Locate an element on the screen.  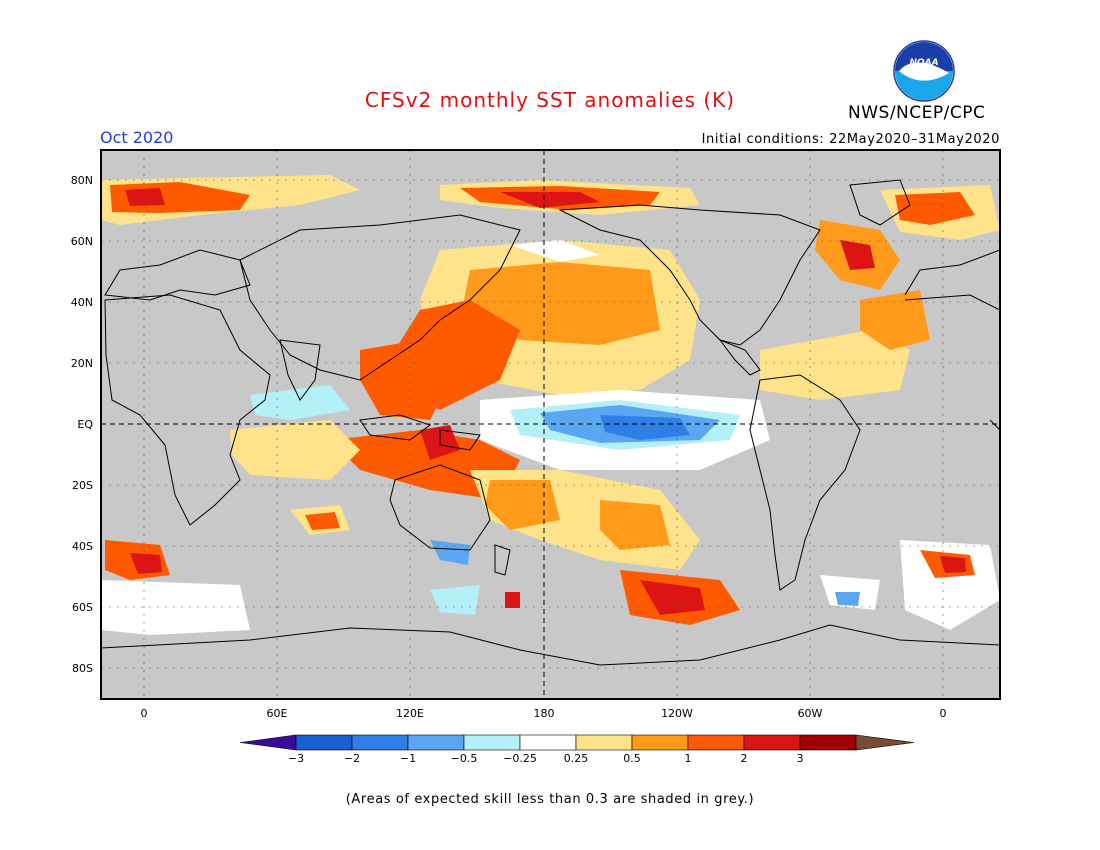
colorbar-label: 3 is located at coordinates (800, 758).